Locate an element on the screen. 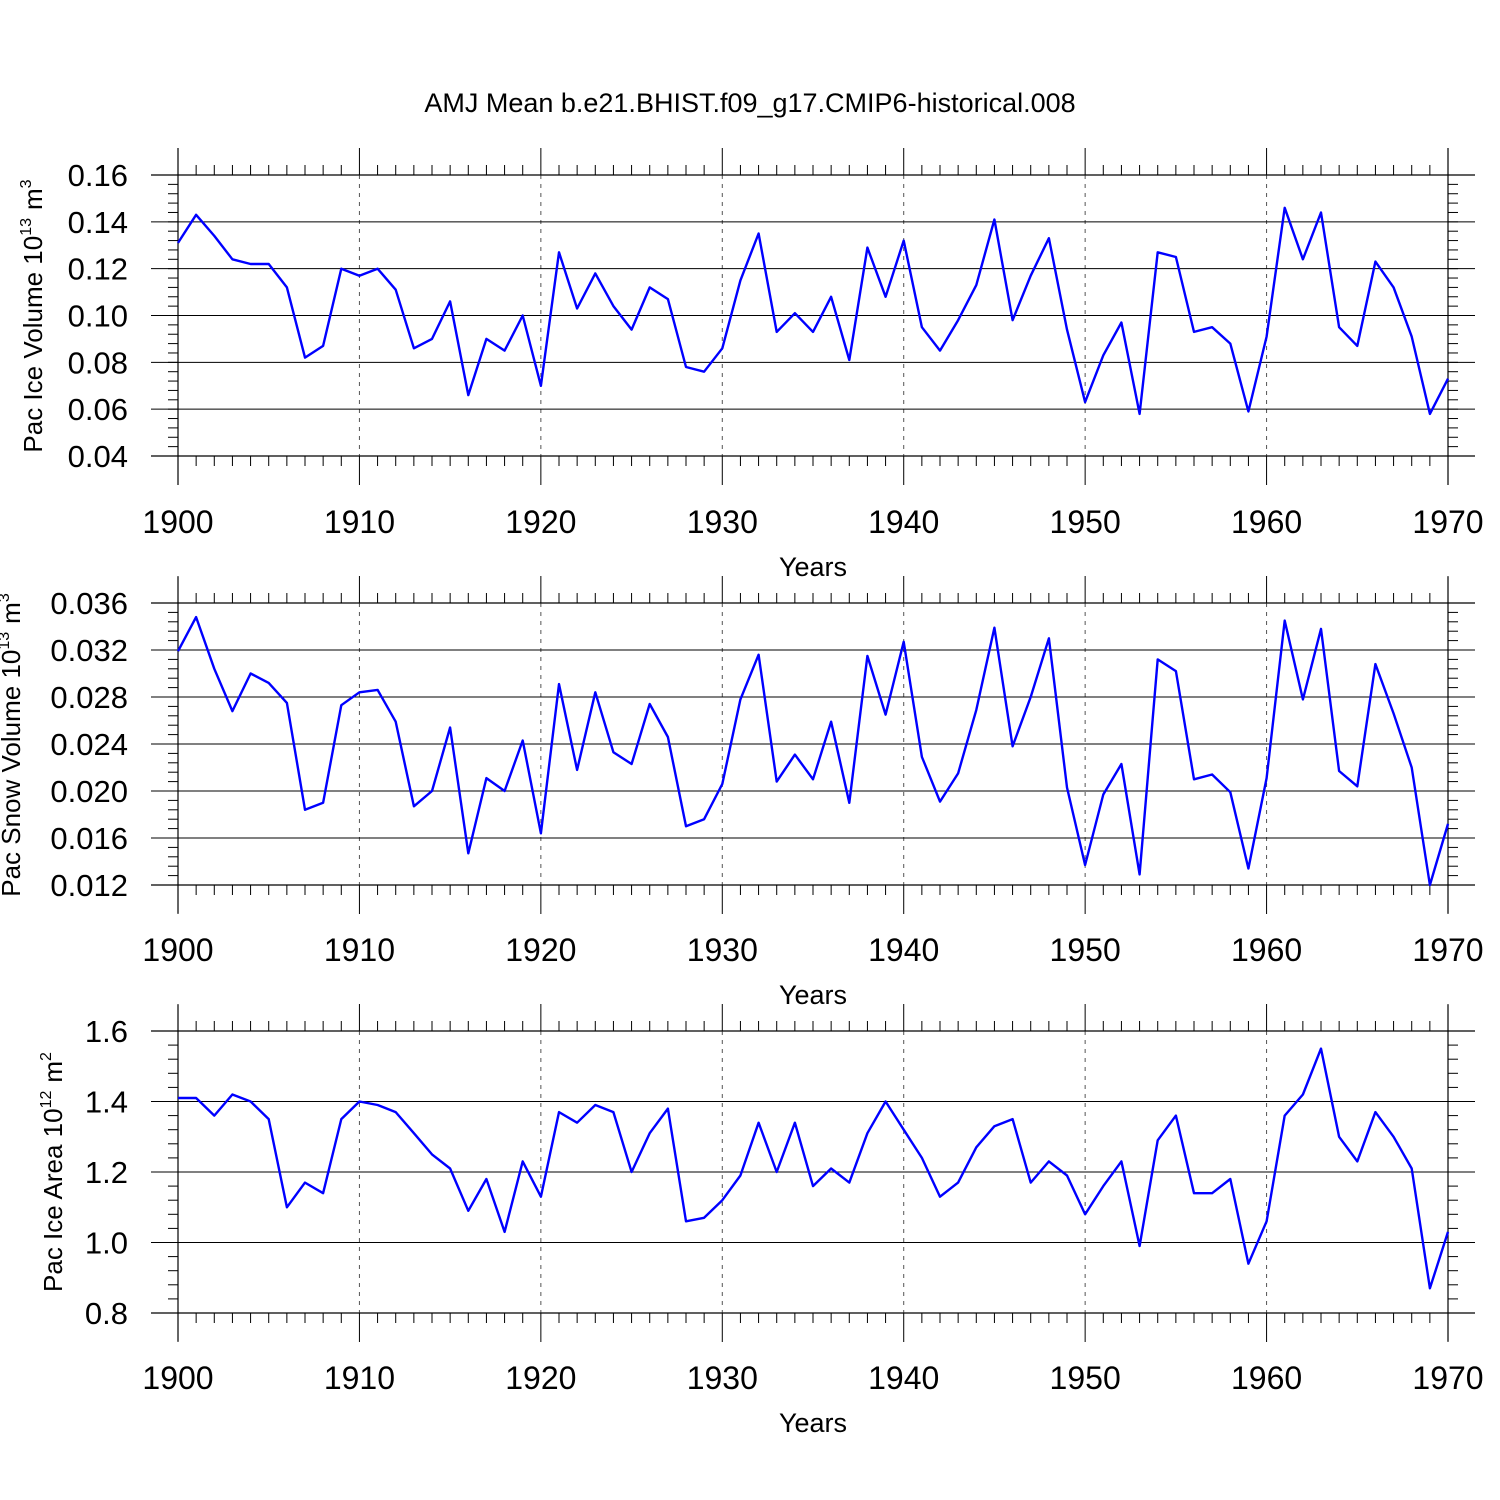 The height and width of the screenshot is (1500, 1500). ylabel-ice-volume: Pac Ice Volume 1013 m3 is located at coordinates (33, 315).